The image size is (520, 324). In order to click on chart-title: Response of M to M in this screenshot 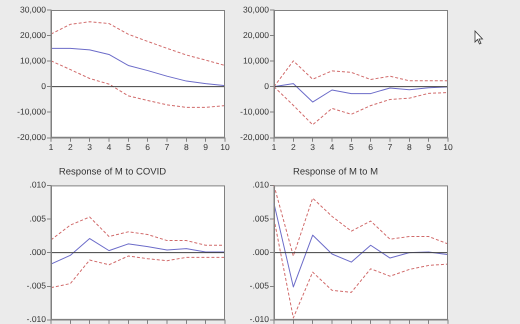, I will do `click(335, 172)`.